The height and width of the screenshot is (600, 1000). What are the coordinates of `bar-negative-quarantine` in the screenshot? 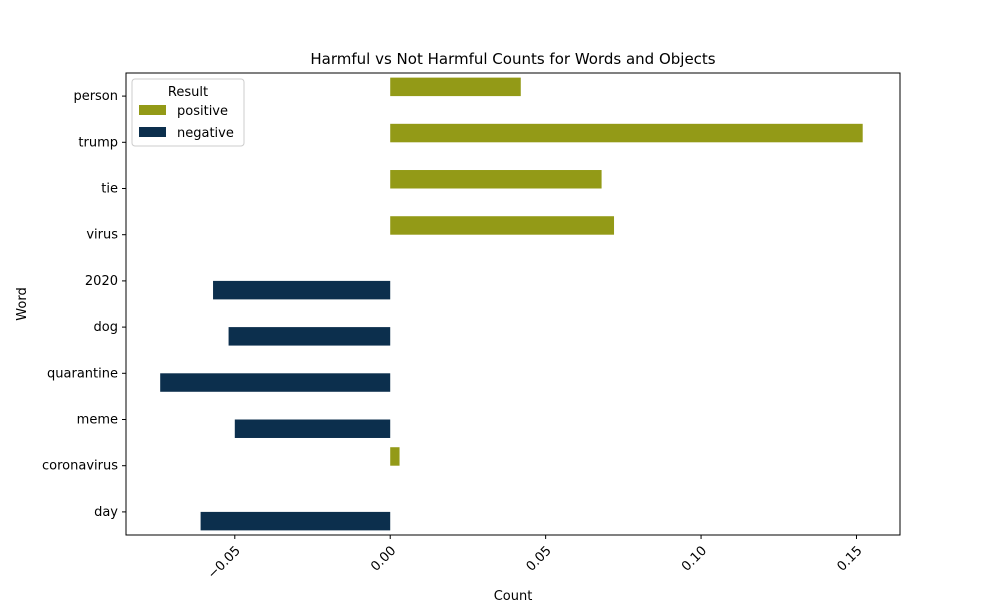 It's located at (275, 382).